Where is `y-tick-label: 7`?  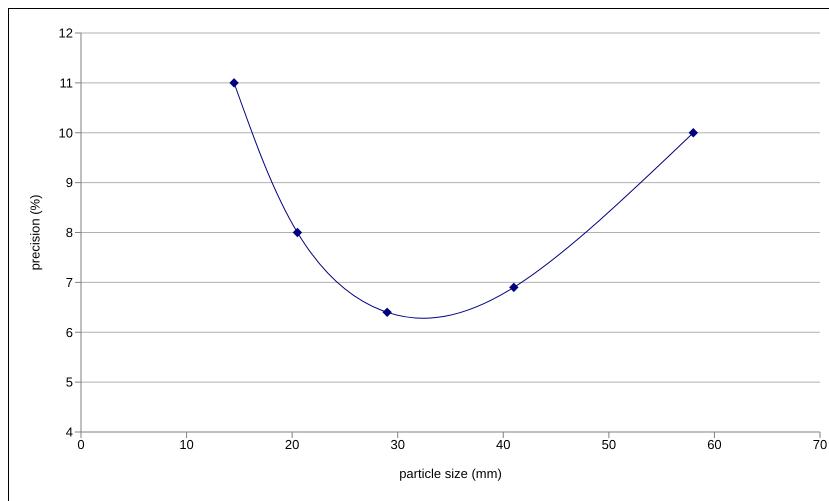
y-tick-label: 7 is located at coordinates (69, 282).